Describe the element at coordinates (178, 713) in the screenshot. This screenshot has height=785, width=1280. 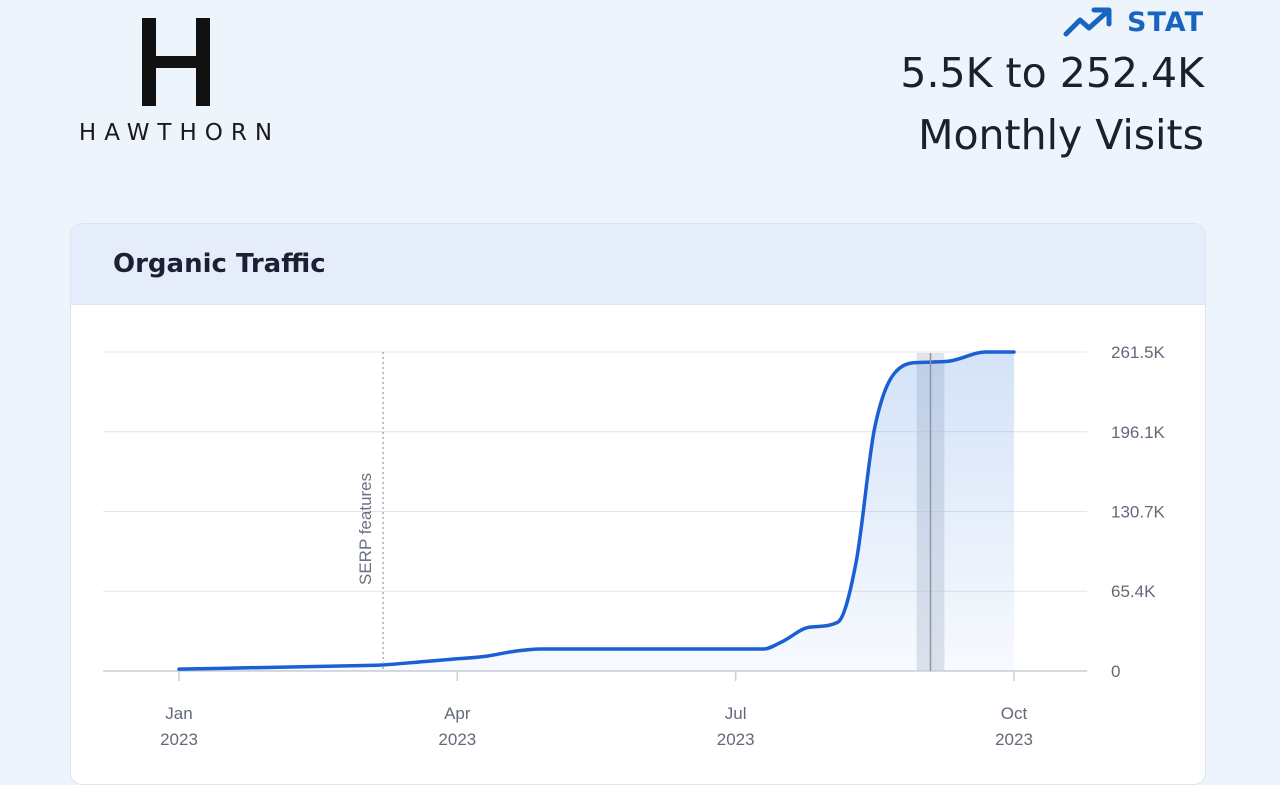
I see `x-tick-month: Jan` at that location.